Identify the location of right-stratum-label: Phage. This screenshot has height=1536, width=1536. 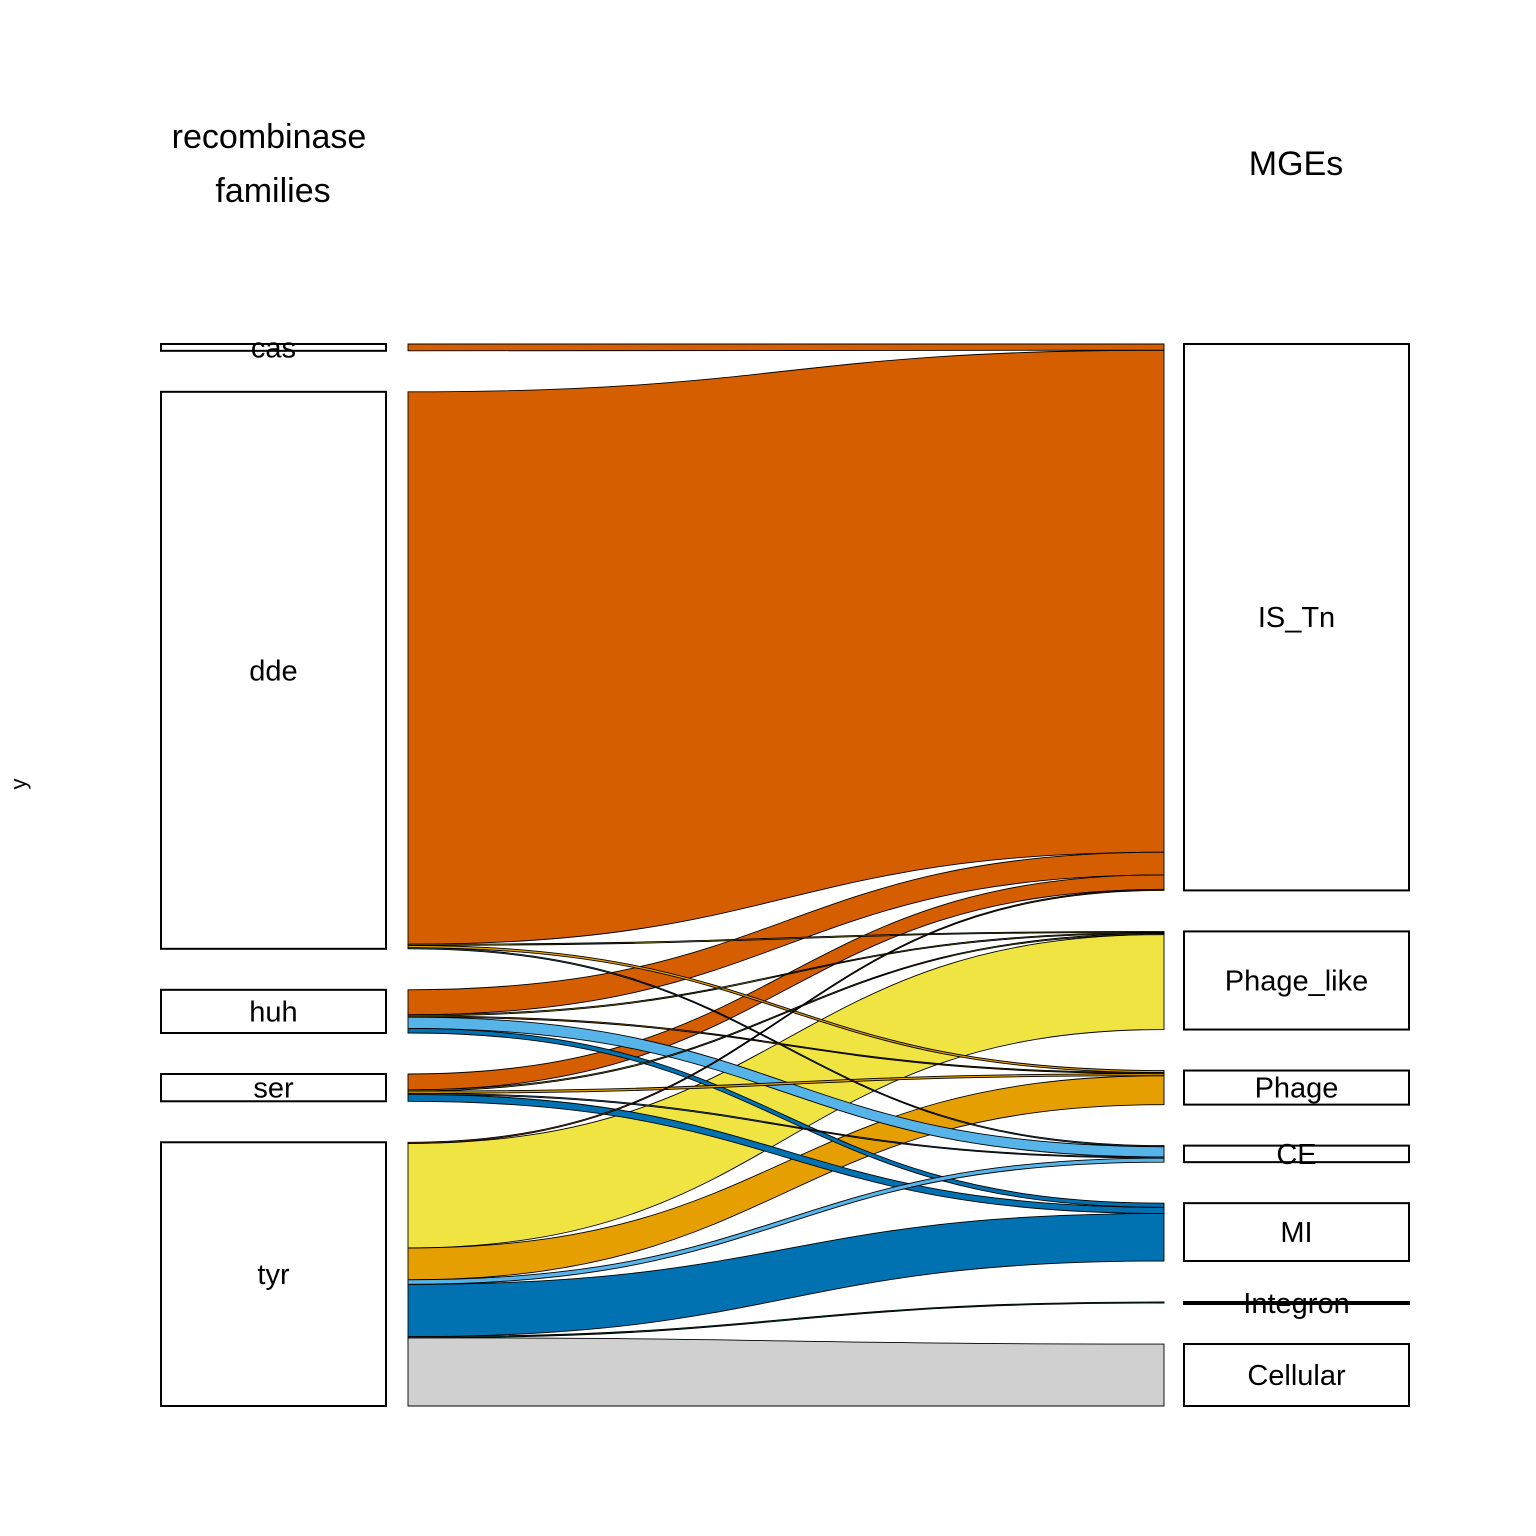
(1297, 1089).